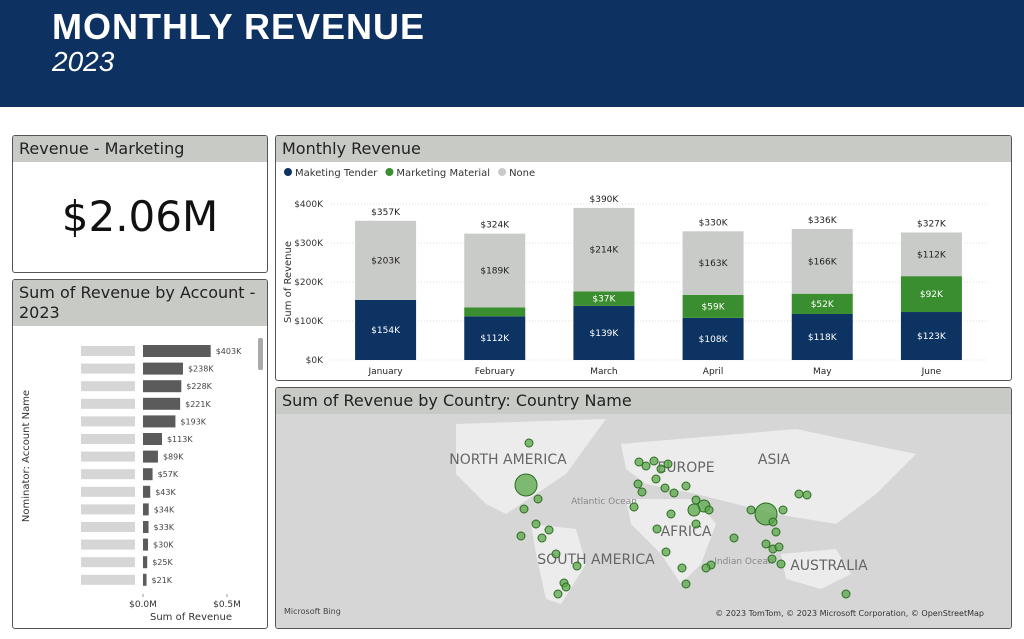  What do you see at coordinates (443, 173) in the screenshot?
I see `legend-label: Marketing Material` at bounding box center [443, 173].